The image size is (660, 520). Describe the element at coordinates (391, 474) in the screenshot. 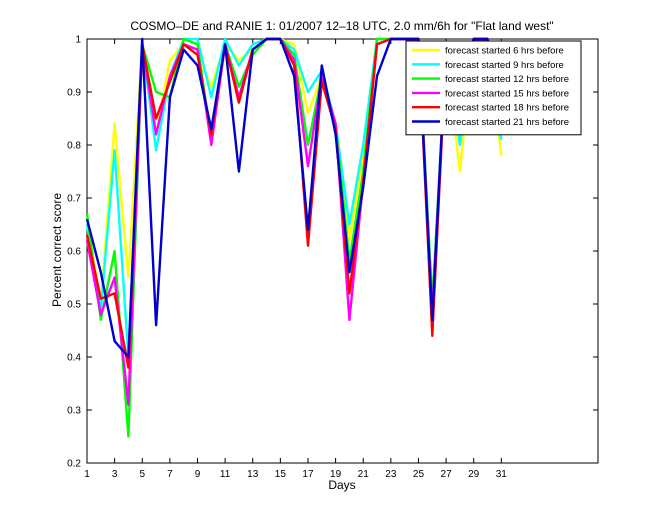

I see `x-tick-label: 23` at that location.